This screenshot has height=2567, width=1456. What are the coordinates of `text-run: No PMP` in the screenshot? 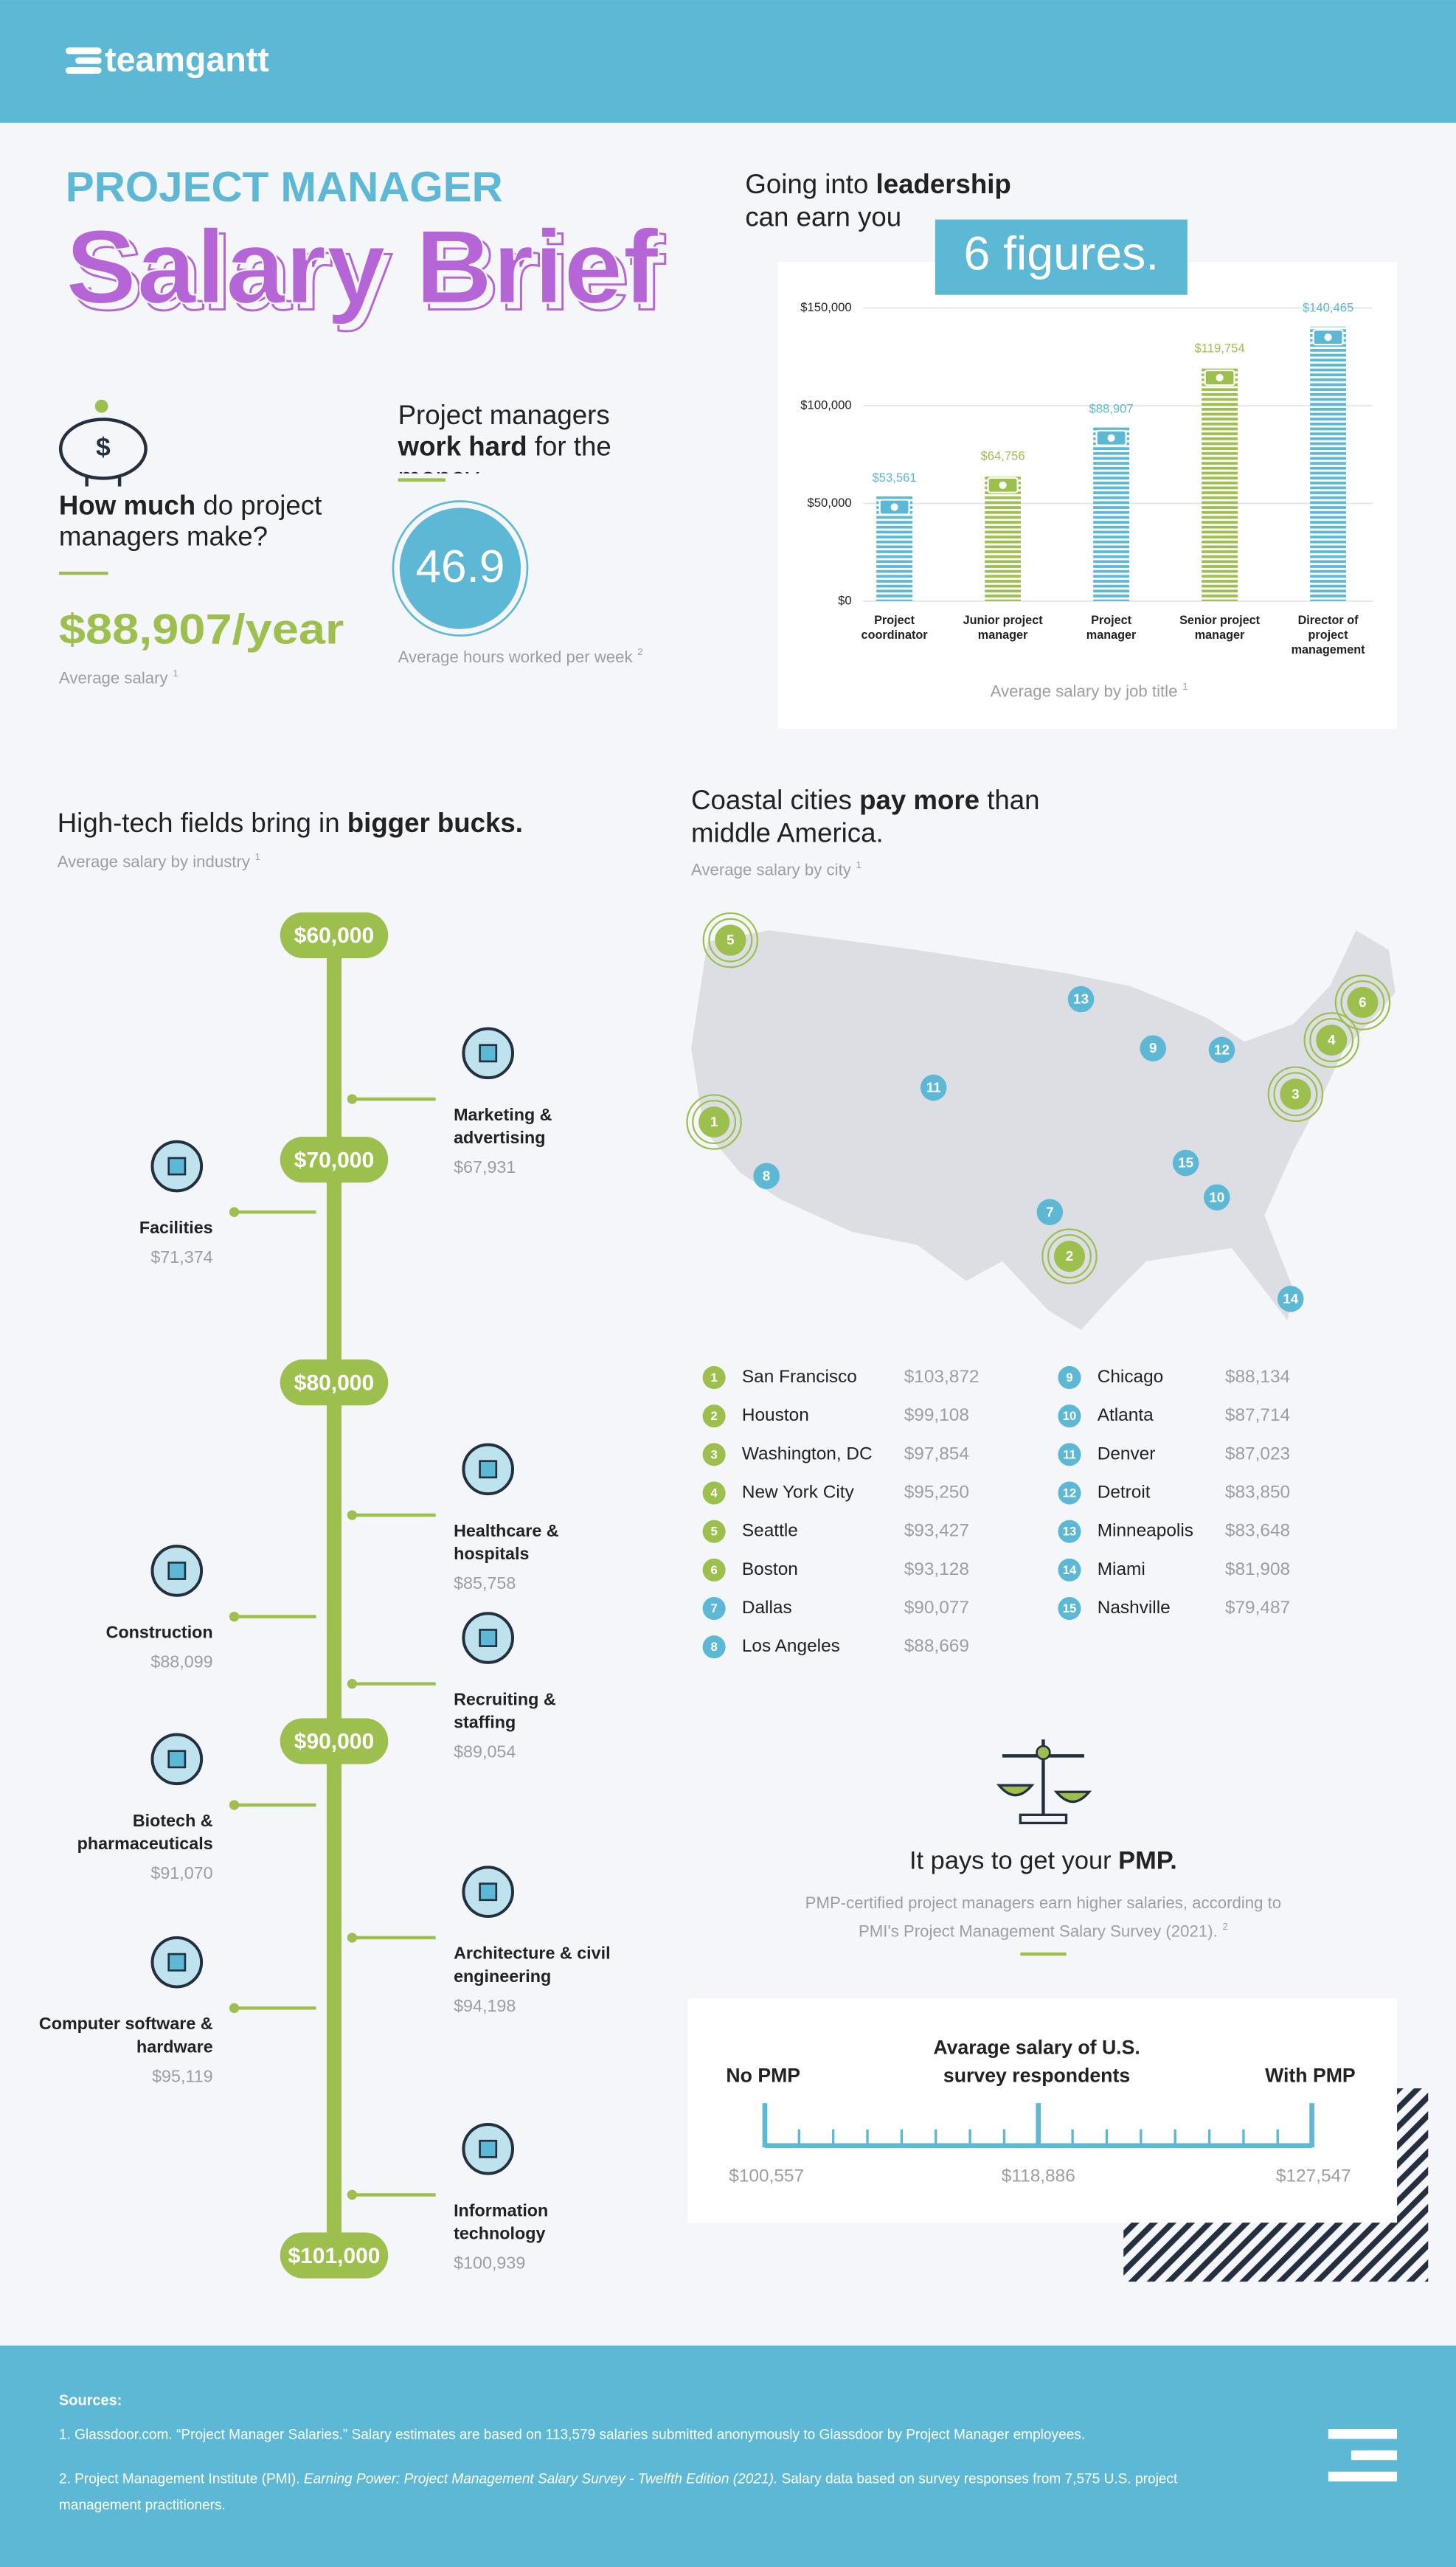 It's located at (764, 2075).